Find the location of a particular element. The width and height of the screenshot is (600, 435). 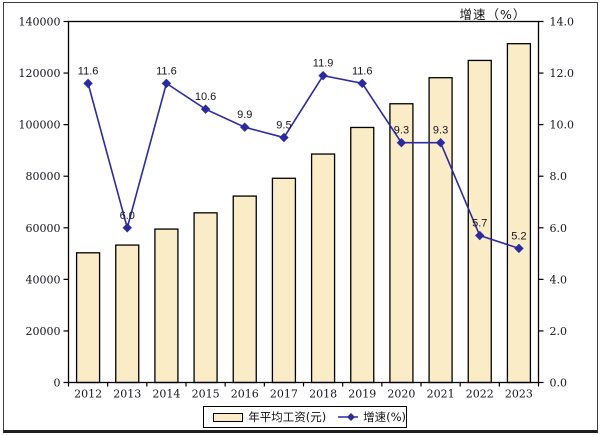

bar-2019 is located at coordinates (362, 255).